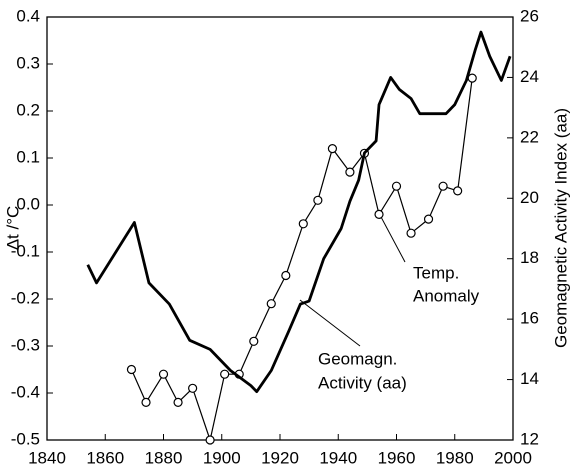 Image resolution: width=571 pixels, height=470 pixels. I want to click on y2-axis-label: Geomagnetic Activity Index (aa), so click(560, 228).